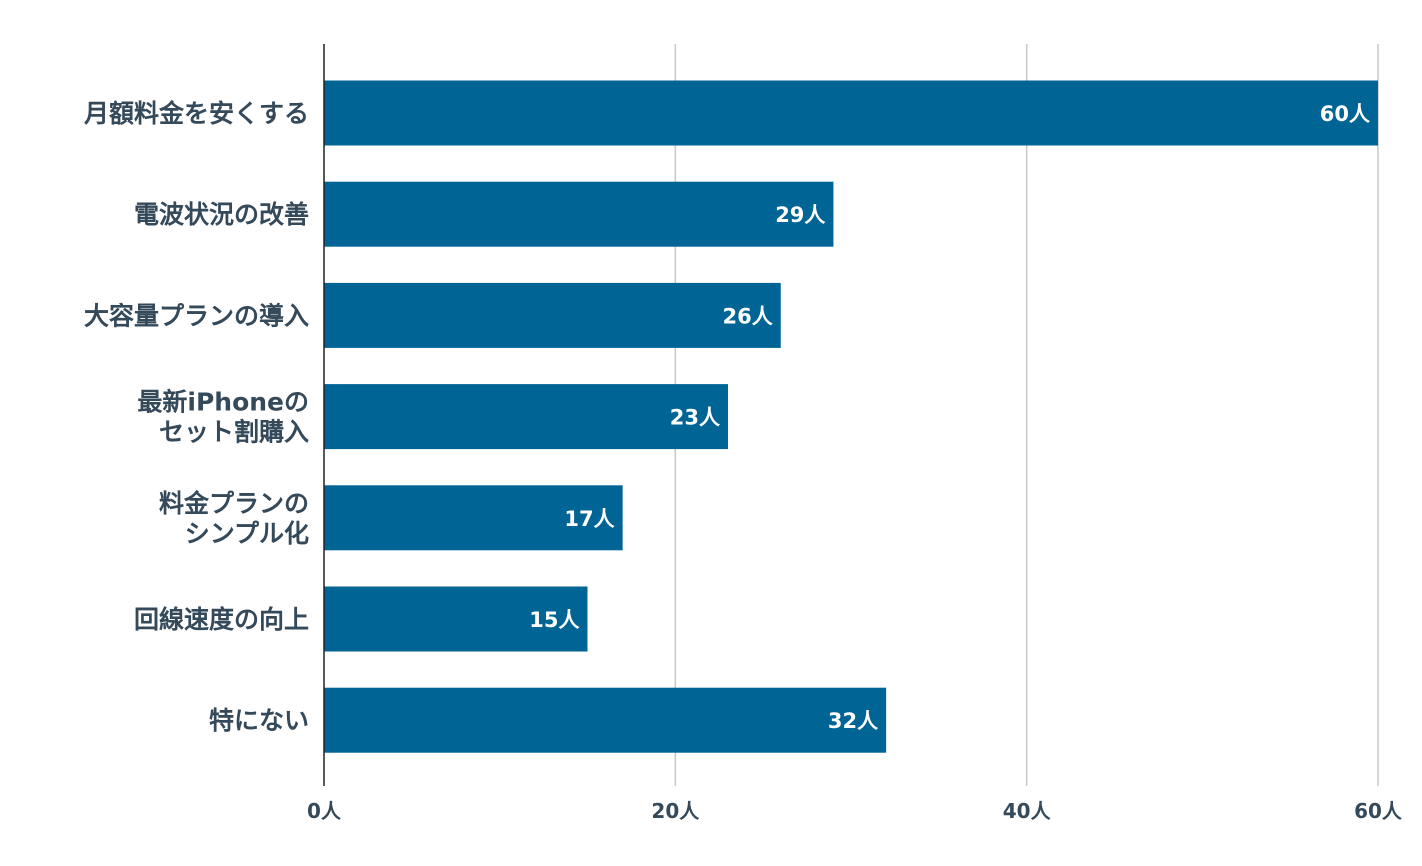 The width and height of the screenshot is (1422, 866). What do you see at coordinates (853, 721) in the screenshot?
I see `value-label: 32人` at bounding box center [853, 721].